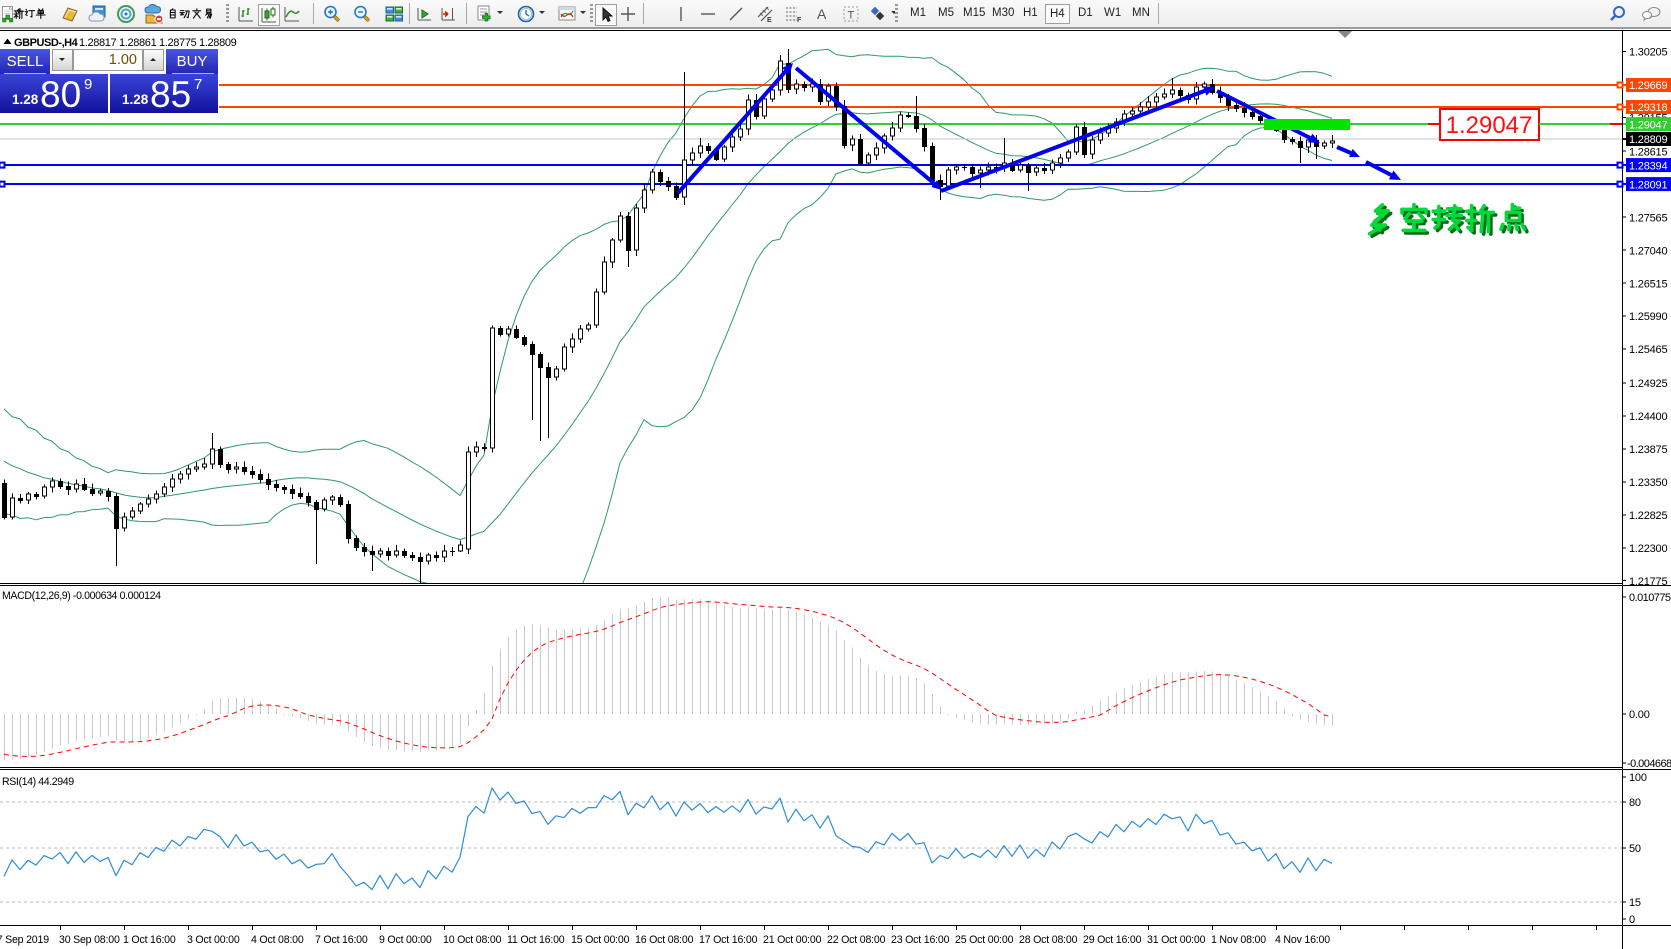 The height and width of the screenshot is (949, 1671). I want to click on svg-text: 1.22300, so click(1648, 549).